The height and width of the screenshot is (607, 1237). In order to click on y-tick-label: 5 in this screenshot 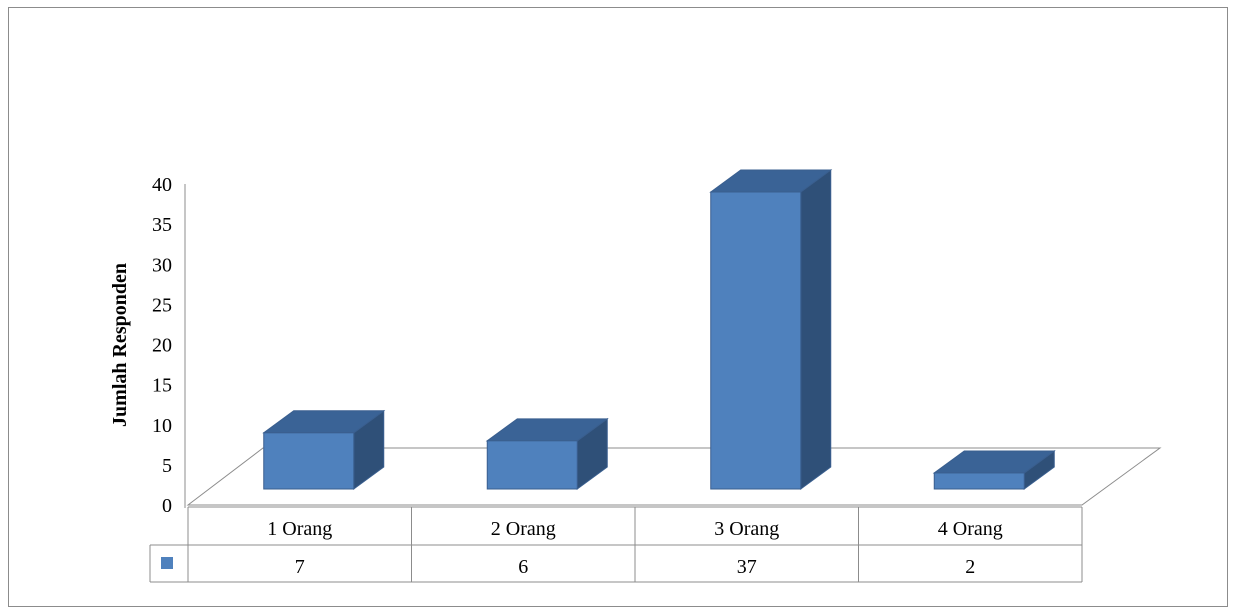, I will do `click(167, 466)`.